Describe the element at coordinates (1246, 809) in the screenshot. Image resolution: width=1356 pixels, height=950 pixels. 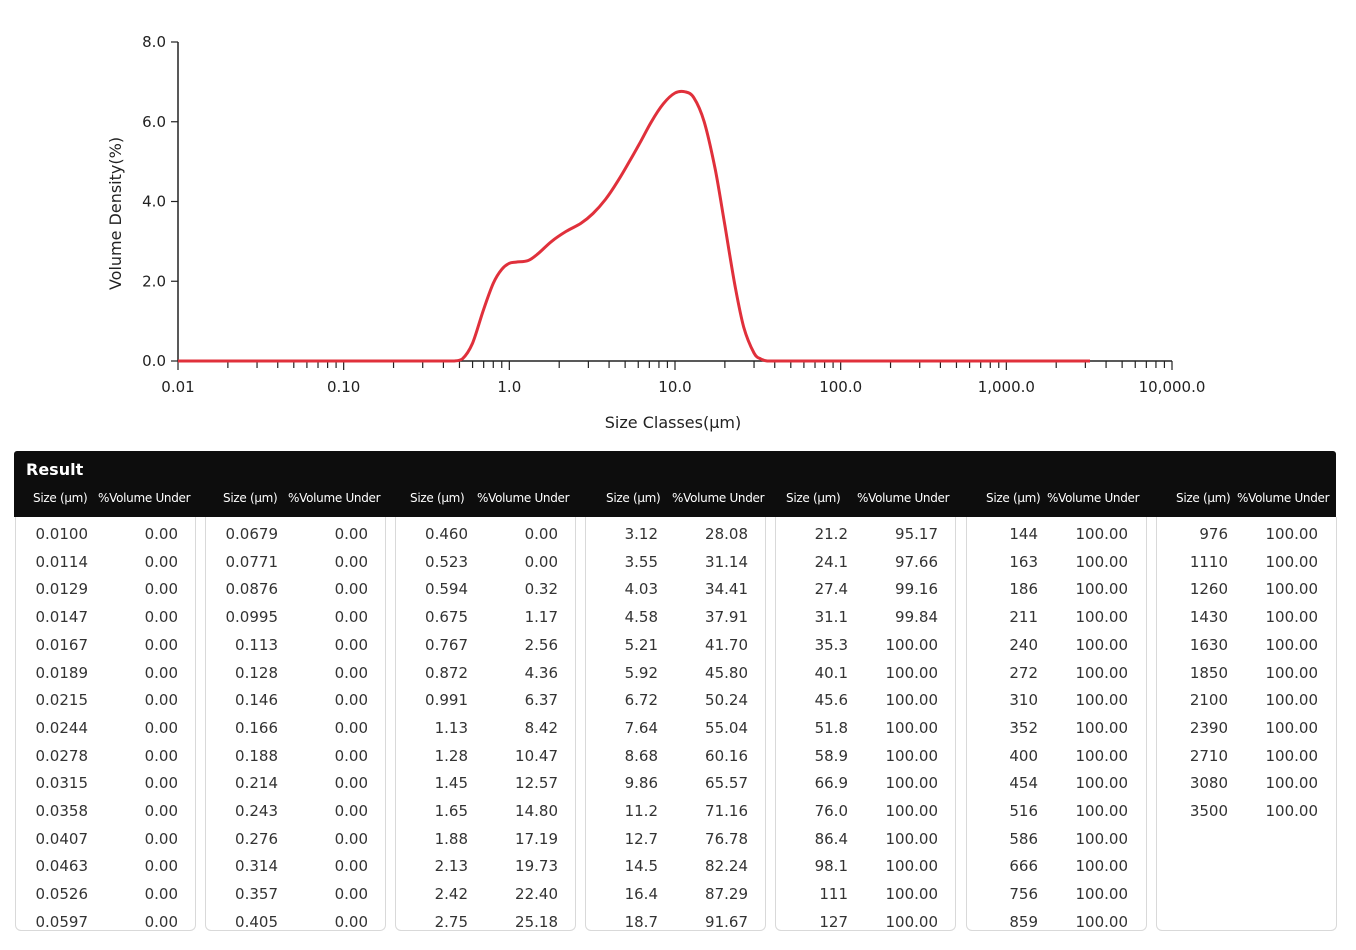
I see `table-row: 3500 100.00` at that location.